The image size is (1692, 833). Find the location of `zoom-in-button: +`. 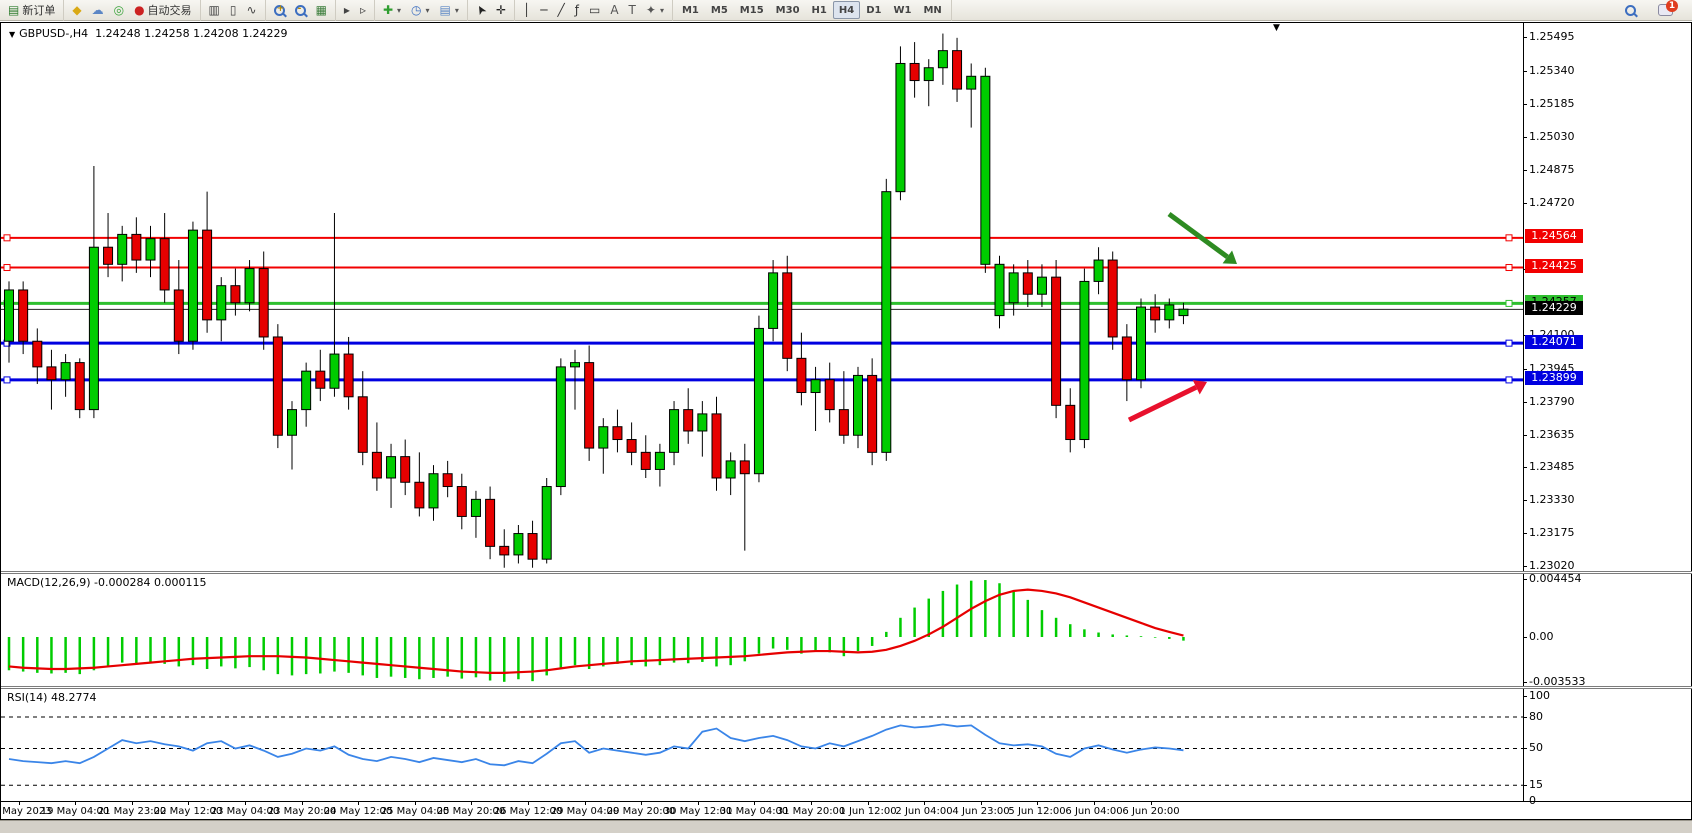

zoom-in-button: + is located at coordinates (279, 10).